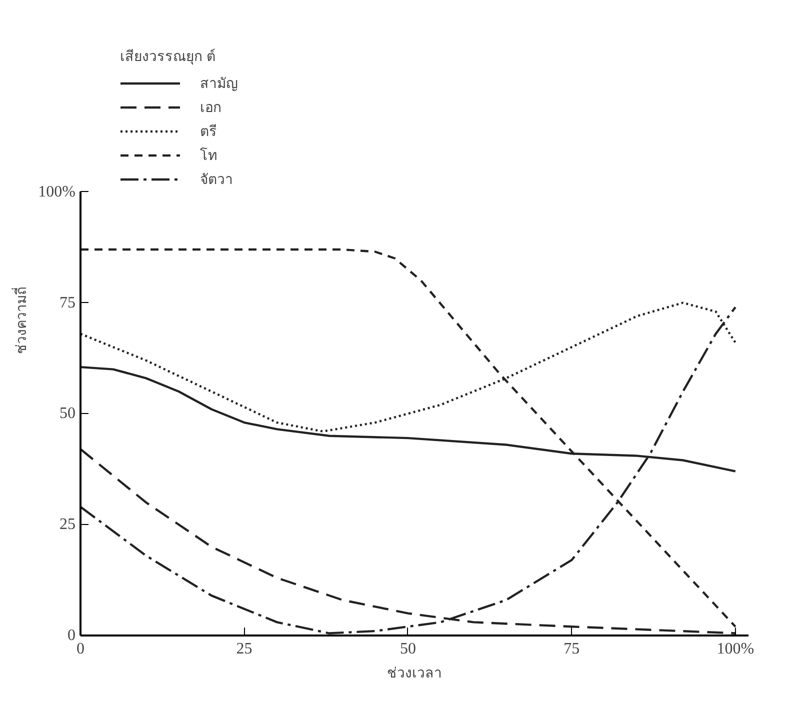 This screenshot has height=706, width=790. I want to click on x-tick-label: 75, so click(572, 649).